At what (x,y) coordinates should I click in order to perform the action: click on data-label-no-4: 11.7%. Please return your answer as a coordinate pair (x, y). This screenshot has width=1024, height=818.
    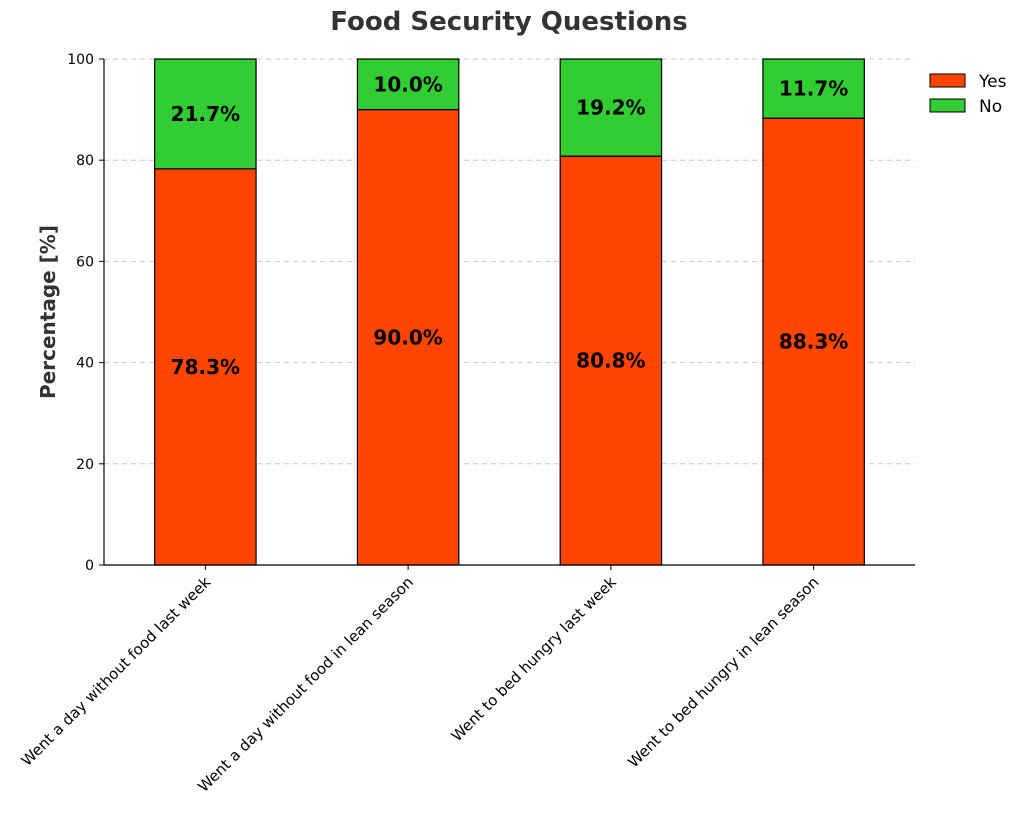
    Looking at the image, I should click on (813, 89).